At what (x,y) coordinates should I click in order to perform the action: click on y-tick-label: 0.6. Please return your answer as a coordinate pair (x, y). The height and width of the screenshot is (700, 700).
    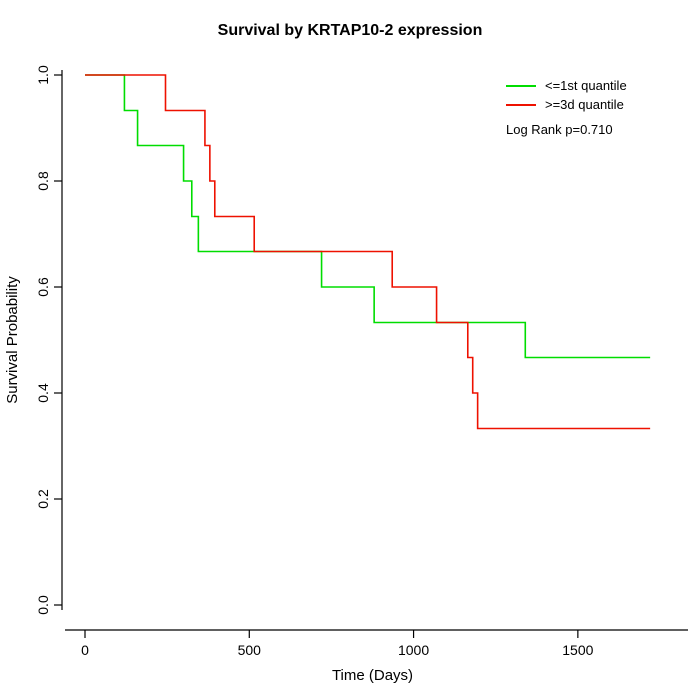
    Looking at the image, I should click on (43, 287).